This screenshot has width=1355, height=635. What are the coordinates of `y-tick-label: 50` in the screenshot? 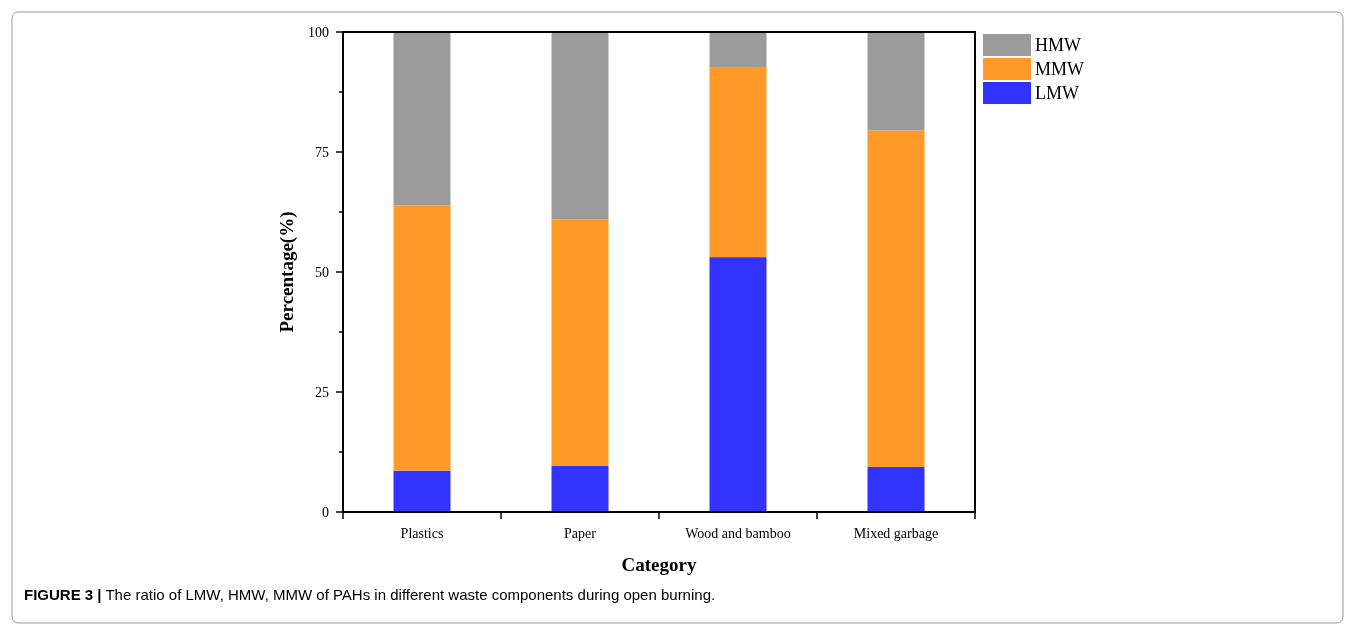 It's located at (322, 272).